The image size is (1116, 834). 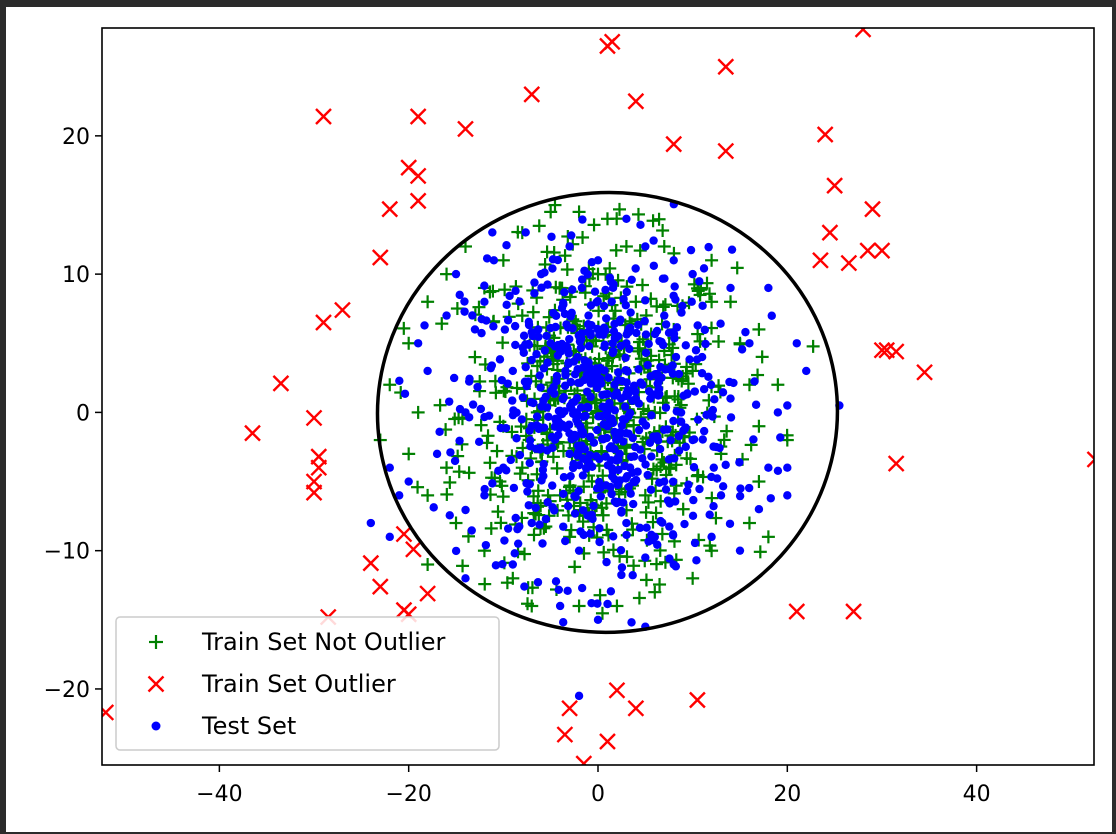 What do you see at coordinates (76, 137) in the screenshot?
I see `y-tick-label: 20` at bounding box center [76, 137].